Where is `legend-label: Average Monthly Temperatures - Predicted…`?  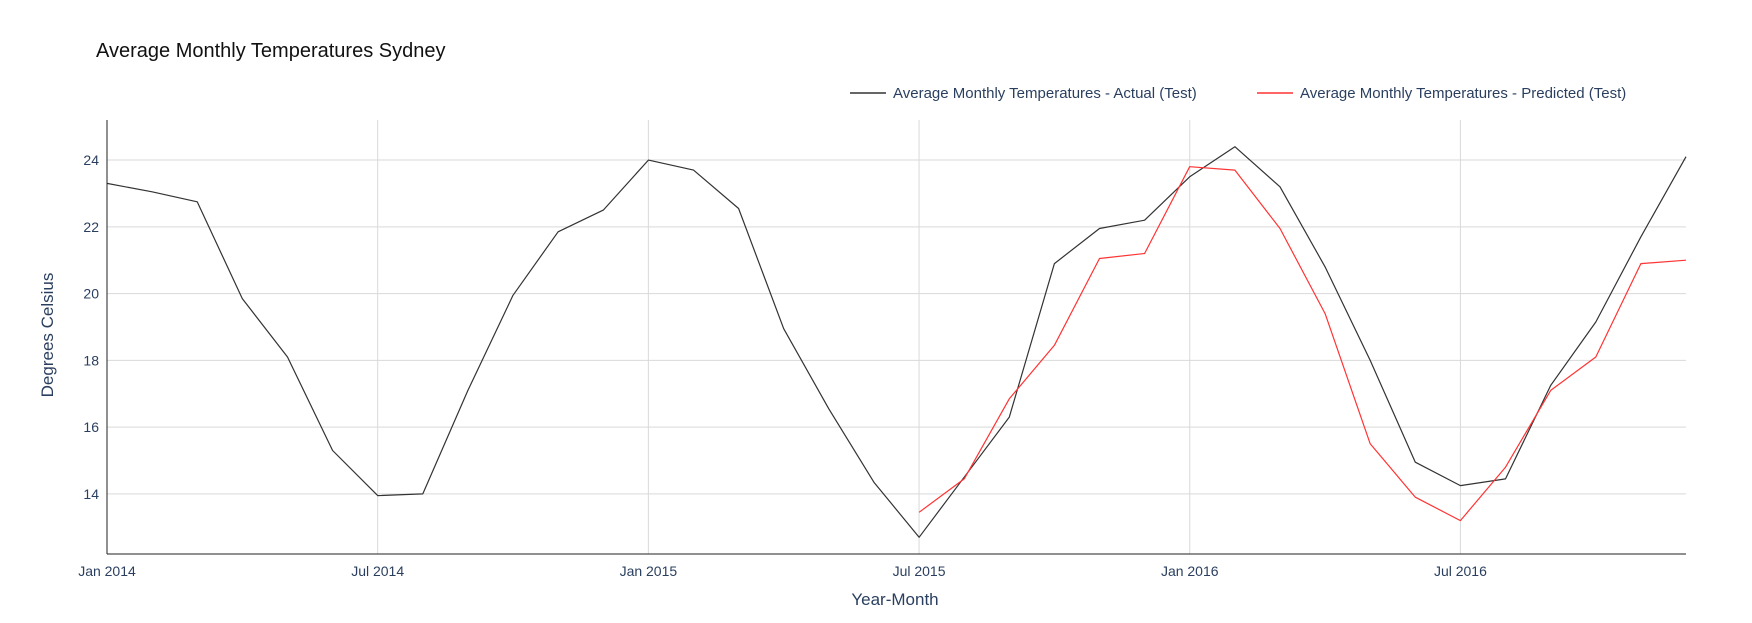
legend-label: Average Monthly Temperatures - Predicted… is located at coordinates (1463, 93).